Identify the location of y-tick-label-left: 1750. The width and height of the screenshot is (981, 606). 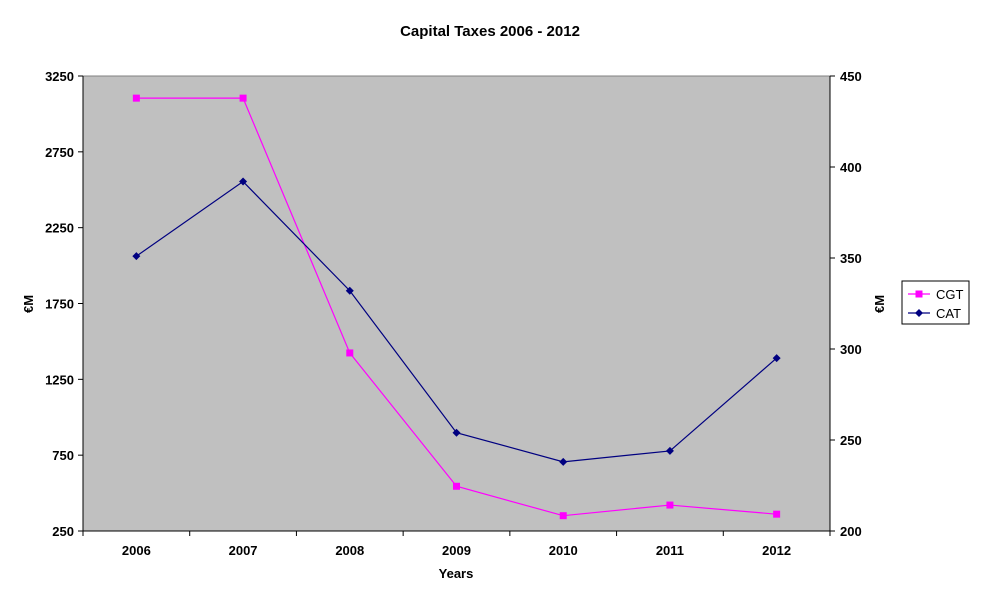
(59, 304).